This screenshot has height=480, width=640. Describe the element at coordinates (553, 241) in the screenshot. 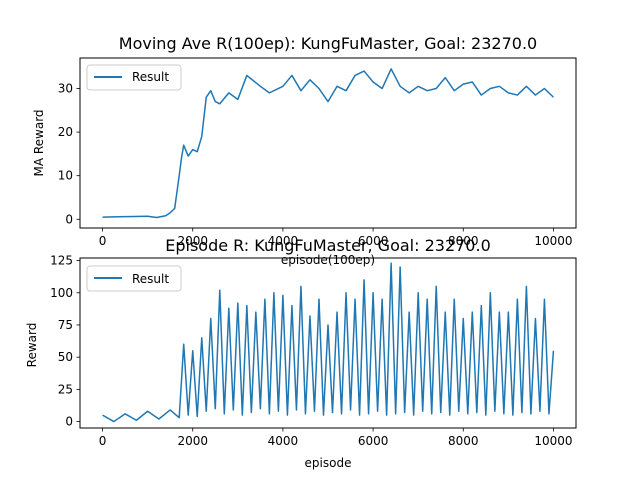

I see `ma-x-tick-label: 10000` at that location.